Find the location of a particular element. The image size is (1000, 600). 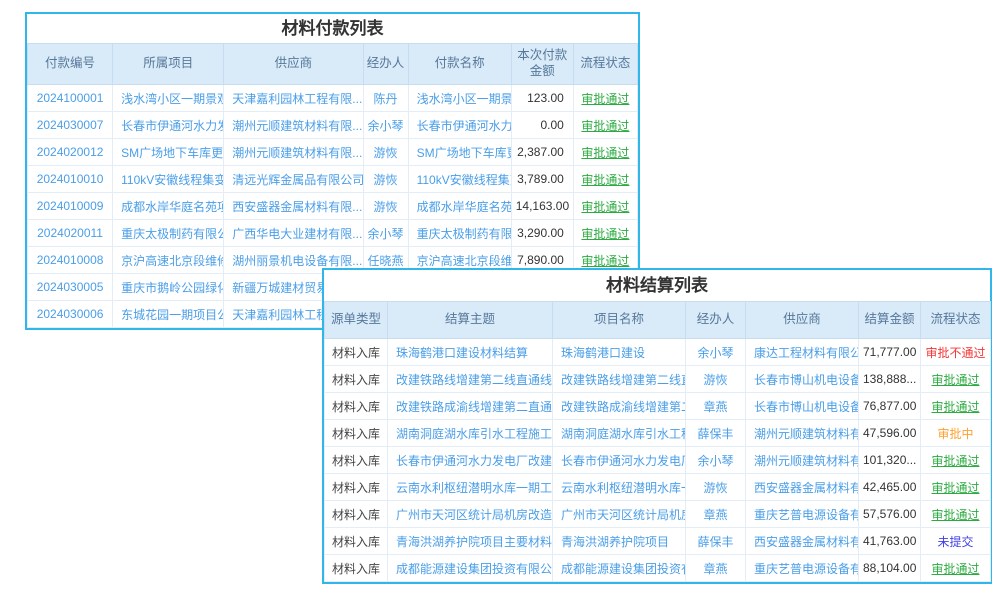

cell-status: 审批中 is located at coordinates (955, 433).